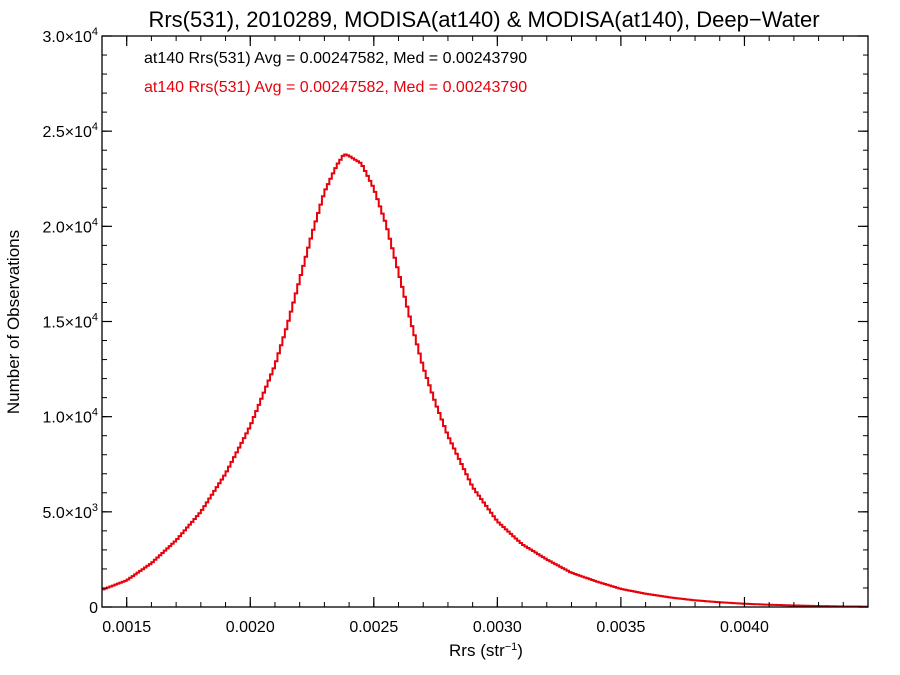 The height and width of the screenshot is (675, 900). I want to click on y-tick-mantissa: 2.5×10, so click(66, 132).